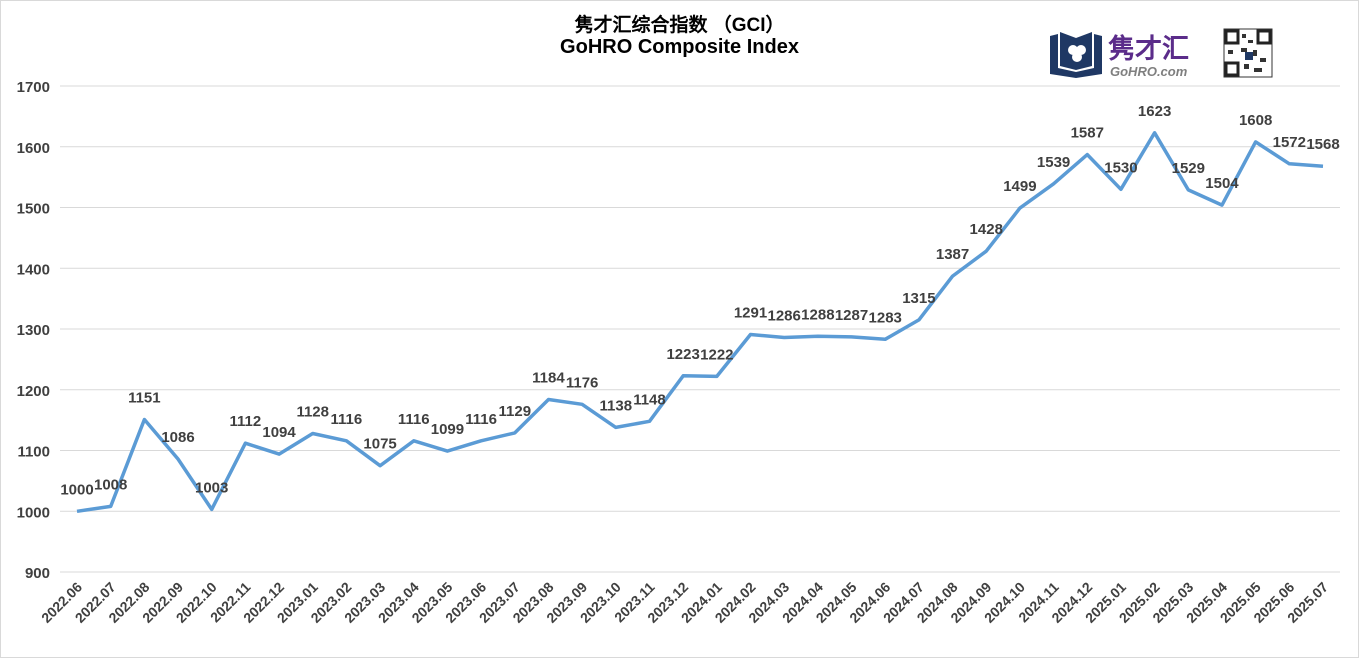 Image resolution: width=1359 pixels, height=658 pixels. What do you see at coordinates (1076, 55) in the screenshot?
I see `book-icon` at bounding box center [1076, 55].